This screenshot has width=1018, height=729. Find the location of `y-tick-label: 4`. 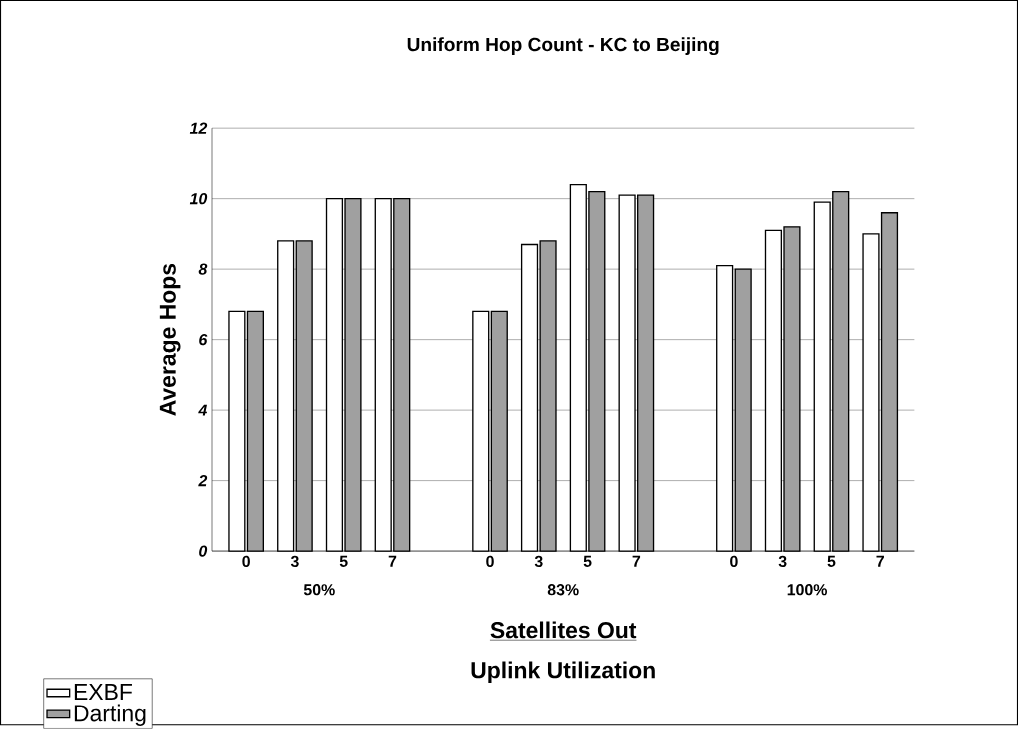

y-tick-label: 4 is located at coordinates (203, 410).